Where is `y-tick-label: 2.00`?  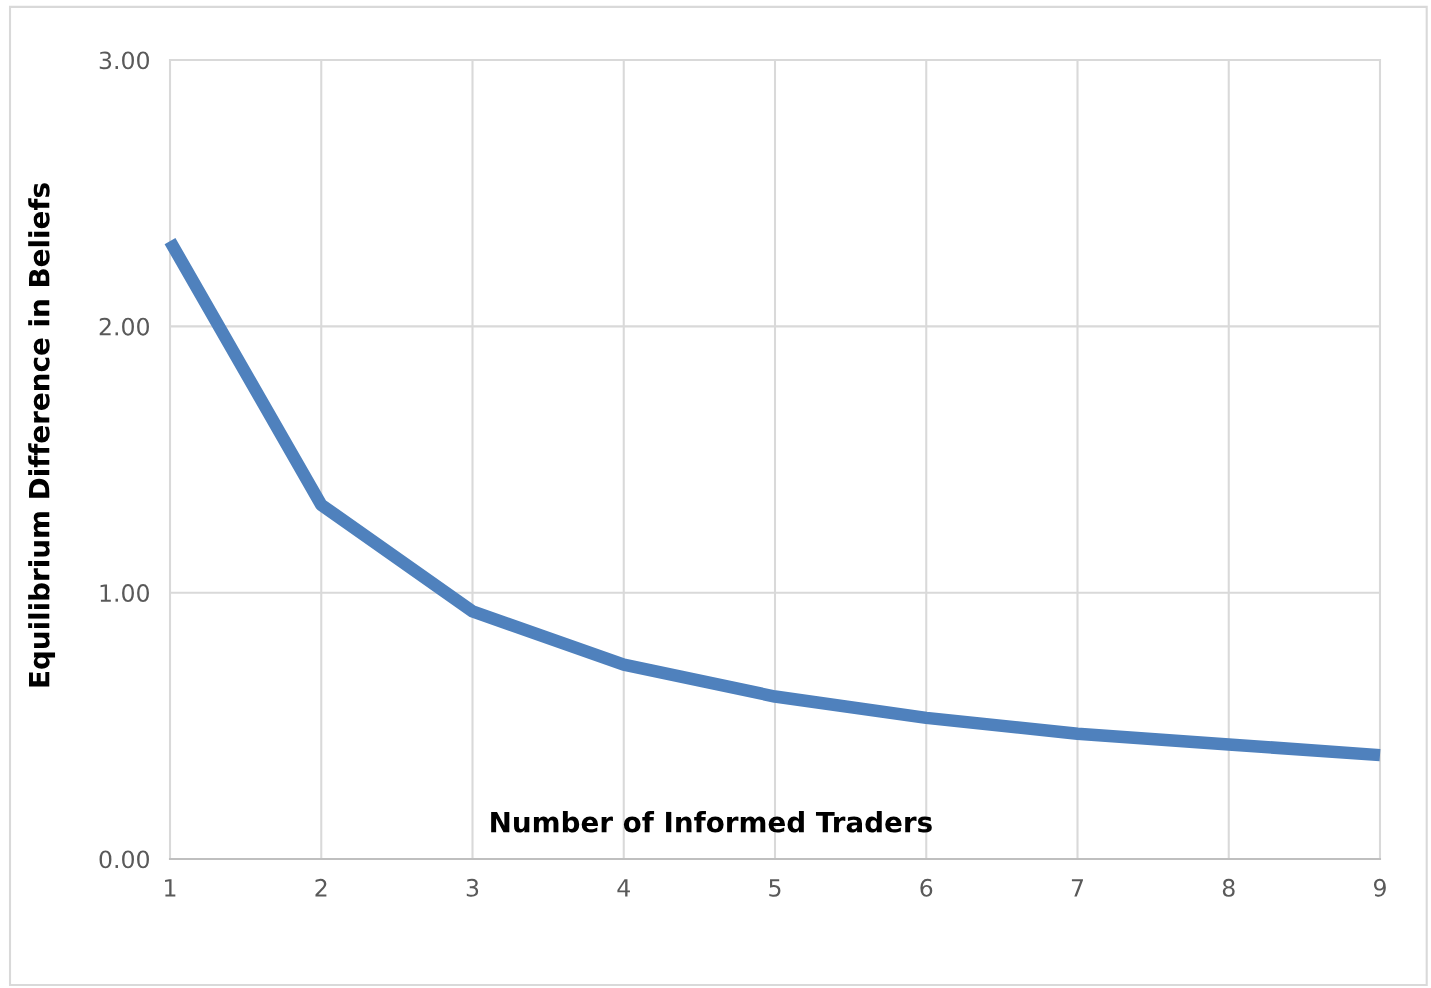 y-tick-label: 2.00 is located at coordinates (124, 326).